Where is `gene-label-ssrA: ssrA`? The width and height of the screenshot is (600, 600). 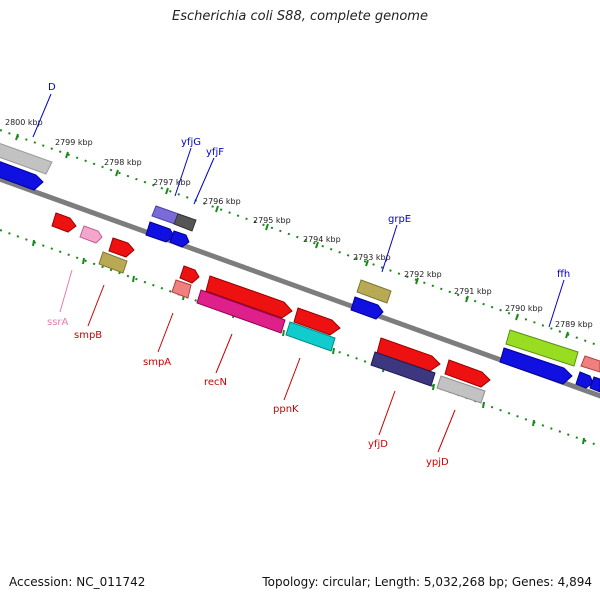
gene-label-ssrA: ssrA is located at coordinates (58, 322).